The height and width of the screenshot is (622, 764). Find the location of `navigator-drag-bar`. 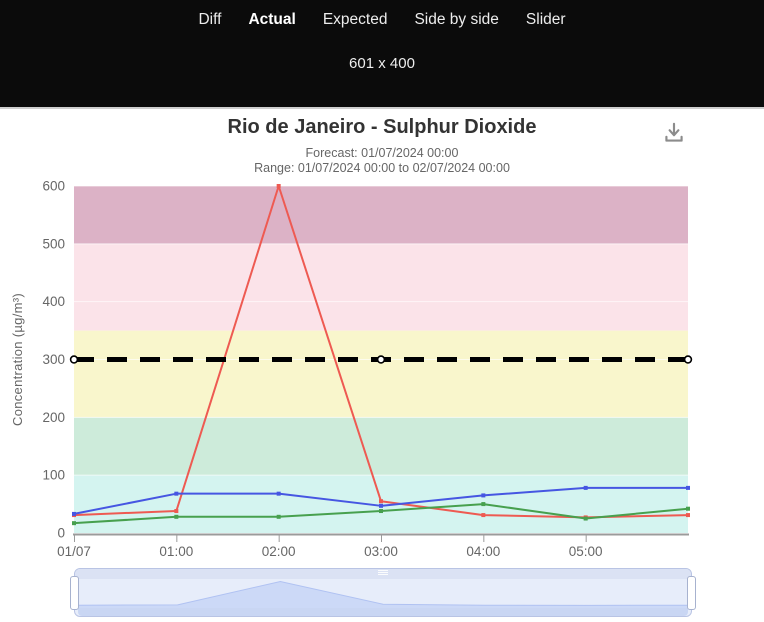

navigator-drag-bar is located at coordinates (383, 574).